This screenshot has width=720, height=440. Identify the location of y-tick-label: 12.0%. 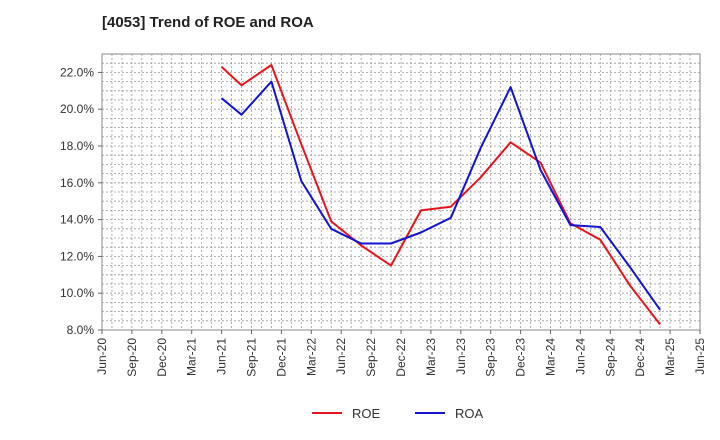
(77, 256).